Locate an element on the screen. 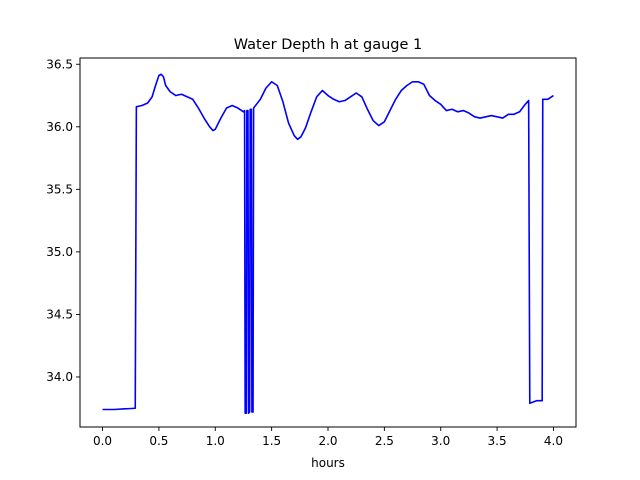 The height and width of the screenshot is (480, 640). x-axis-title: hours is located at coordinates (328, 463).